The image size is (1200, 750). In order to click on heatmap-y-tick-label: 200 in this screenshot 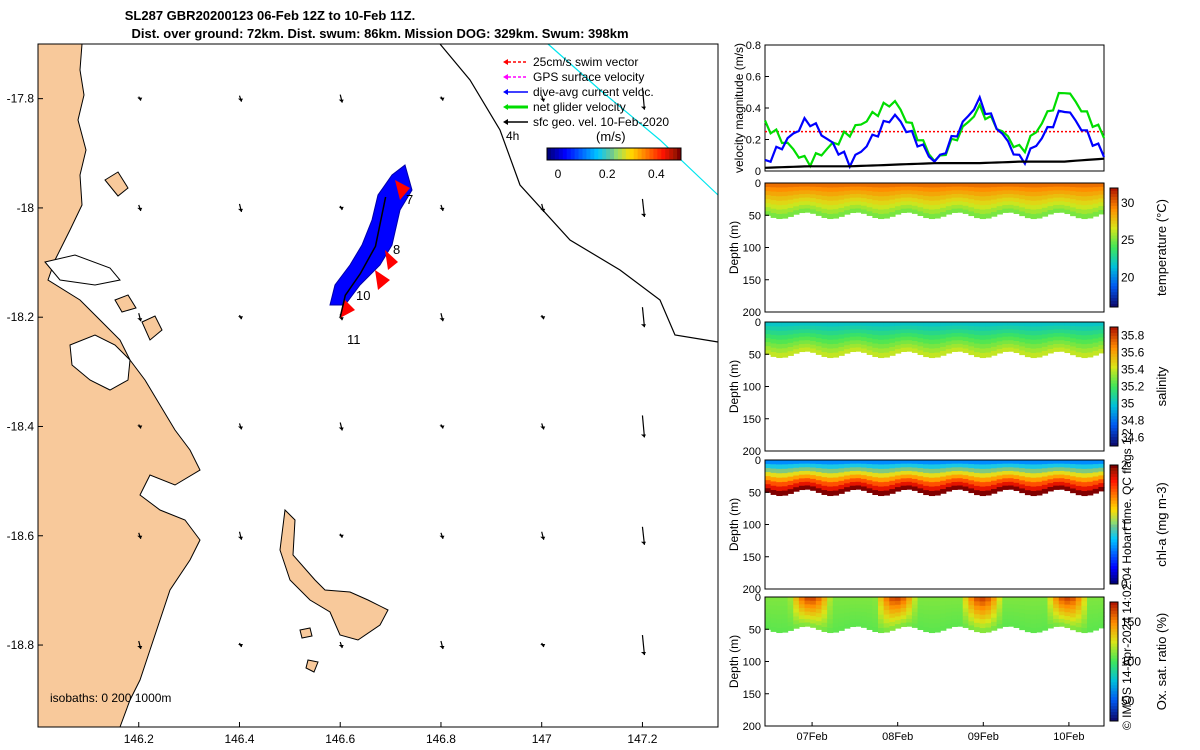, I will do `click(752, 727)`.